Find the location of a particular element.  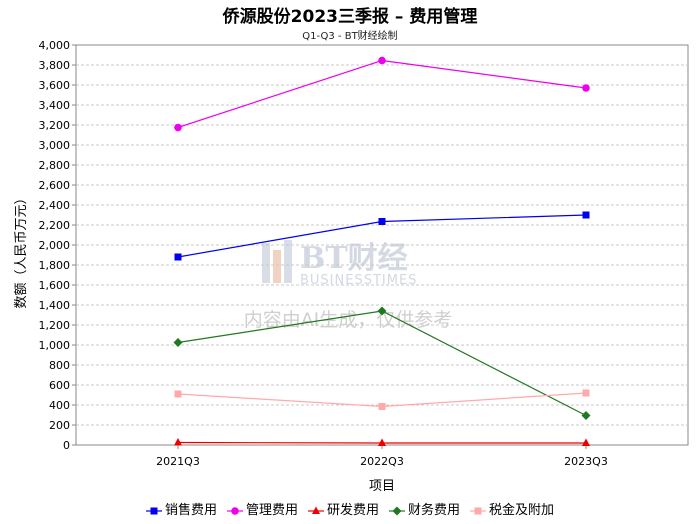

y-tick-label: 3,000 is located at coordinates (55, 145).